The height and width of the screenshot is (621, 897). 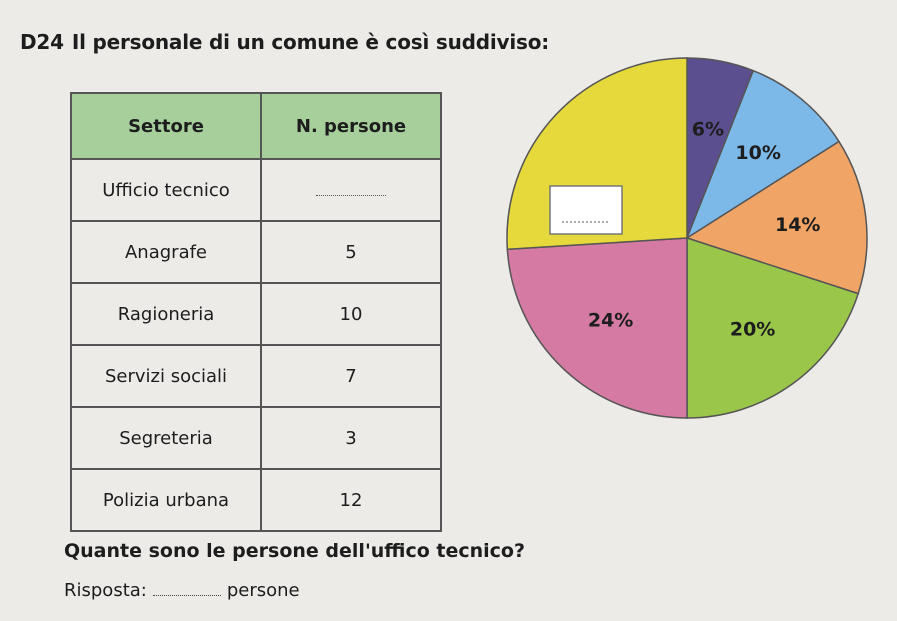 I want to click on table-row: Segreteria 3, so click(x=256, y=438).